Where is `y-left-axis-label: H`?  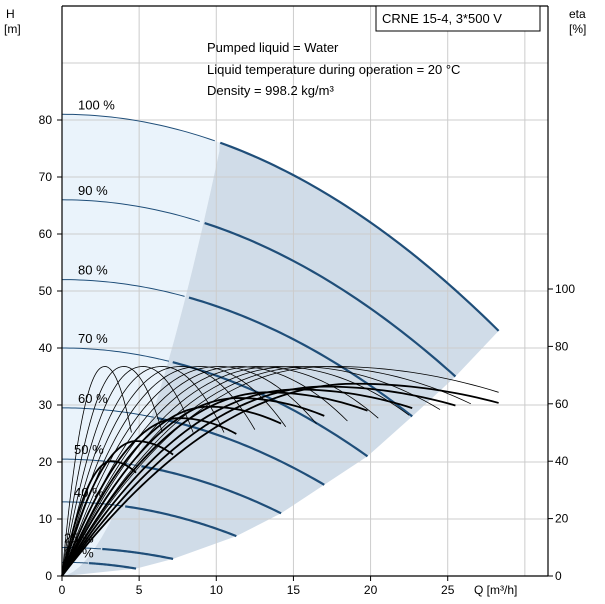 y-left-axis-label: H is located at coordinates (10, 14).